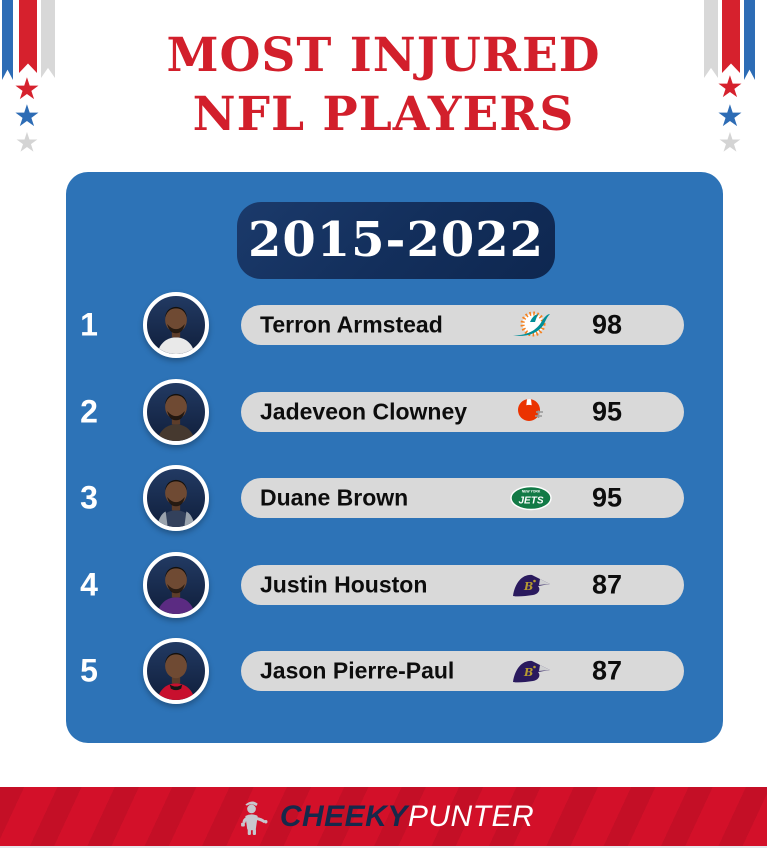  Describe the element at coordinates (607, 324) in the screenshot. I see `injury-count: 98` at that location.